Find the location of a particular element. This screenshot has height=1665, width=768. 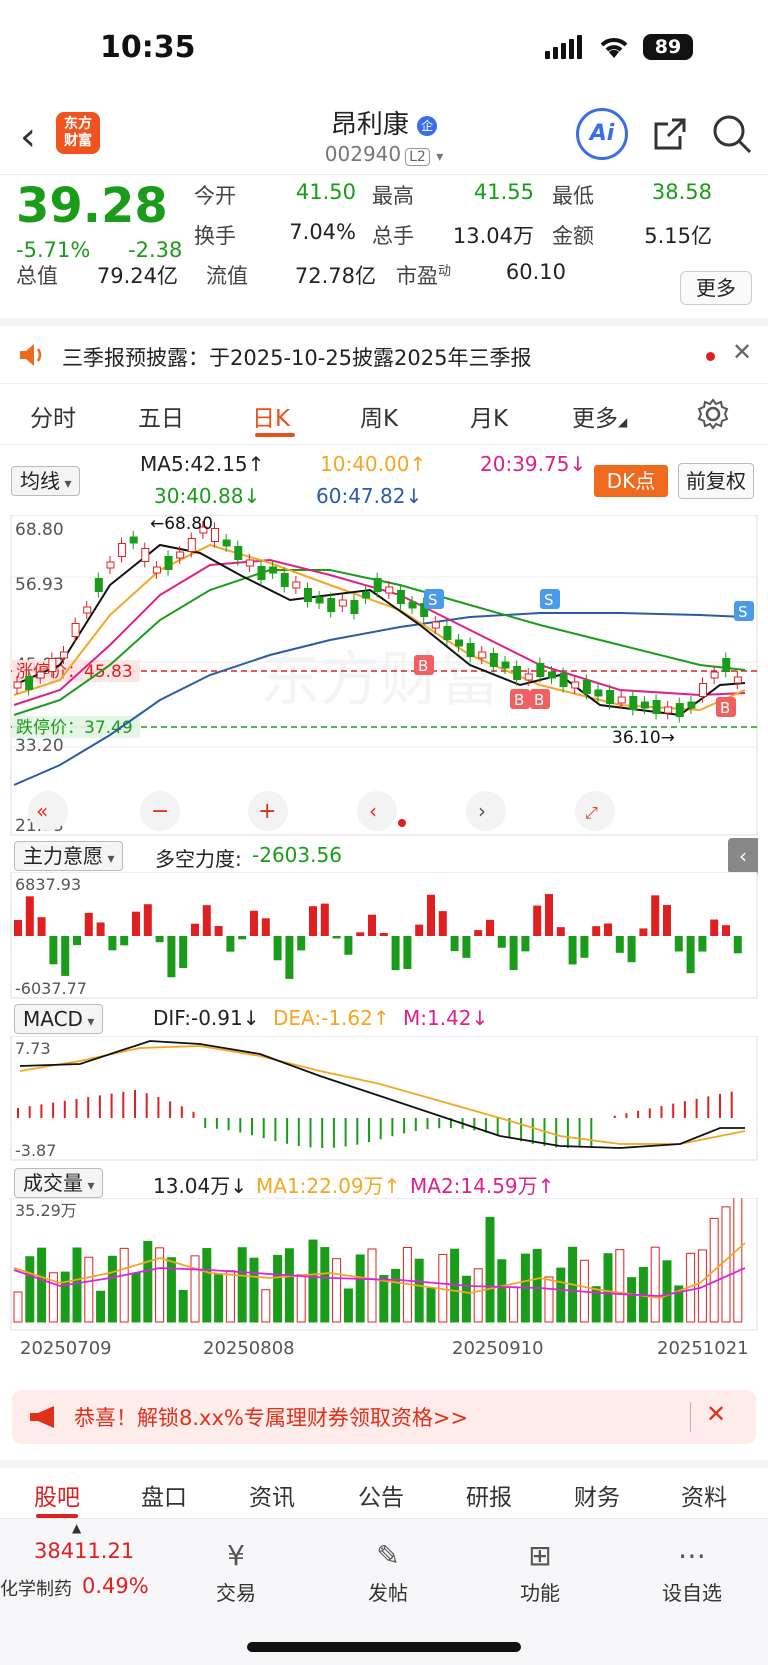

volume-ma1: MA1:22.09万↑ is located at coordinates (328, 1186).